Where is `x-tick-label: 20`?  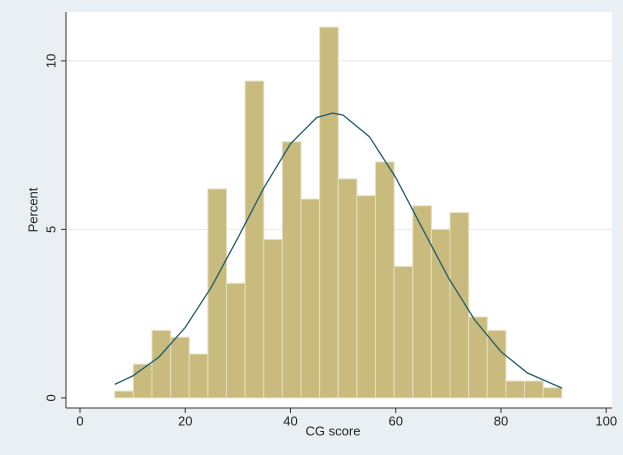
x-tick-label: 20 is located at coordinates (185, 420).